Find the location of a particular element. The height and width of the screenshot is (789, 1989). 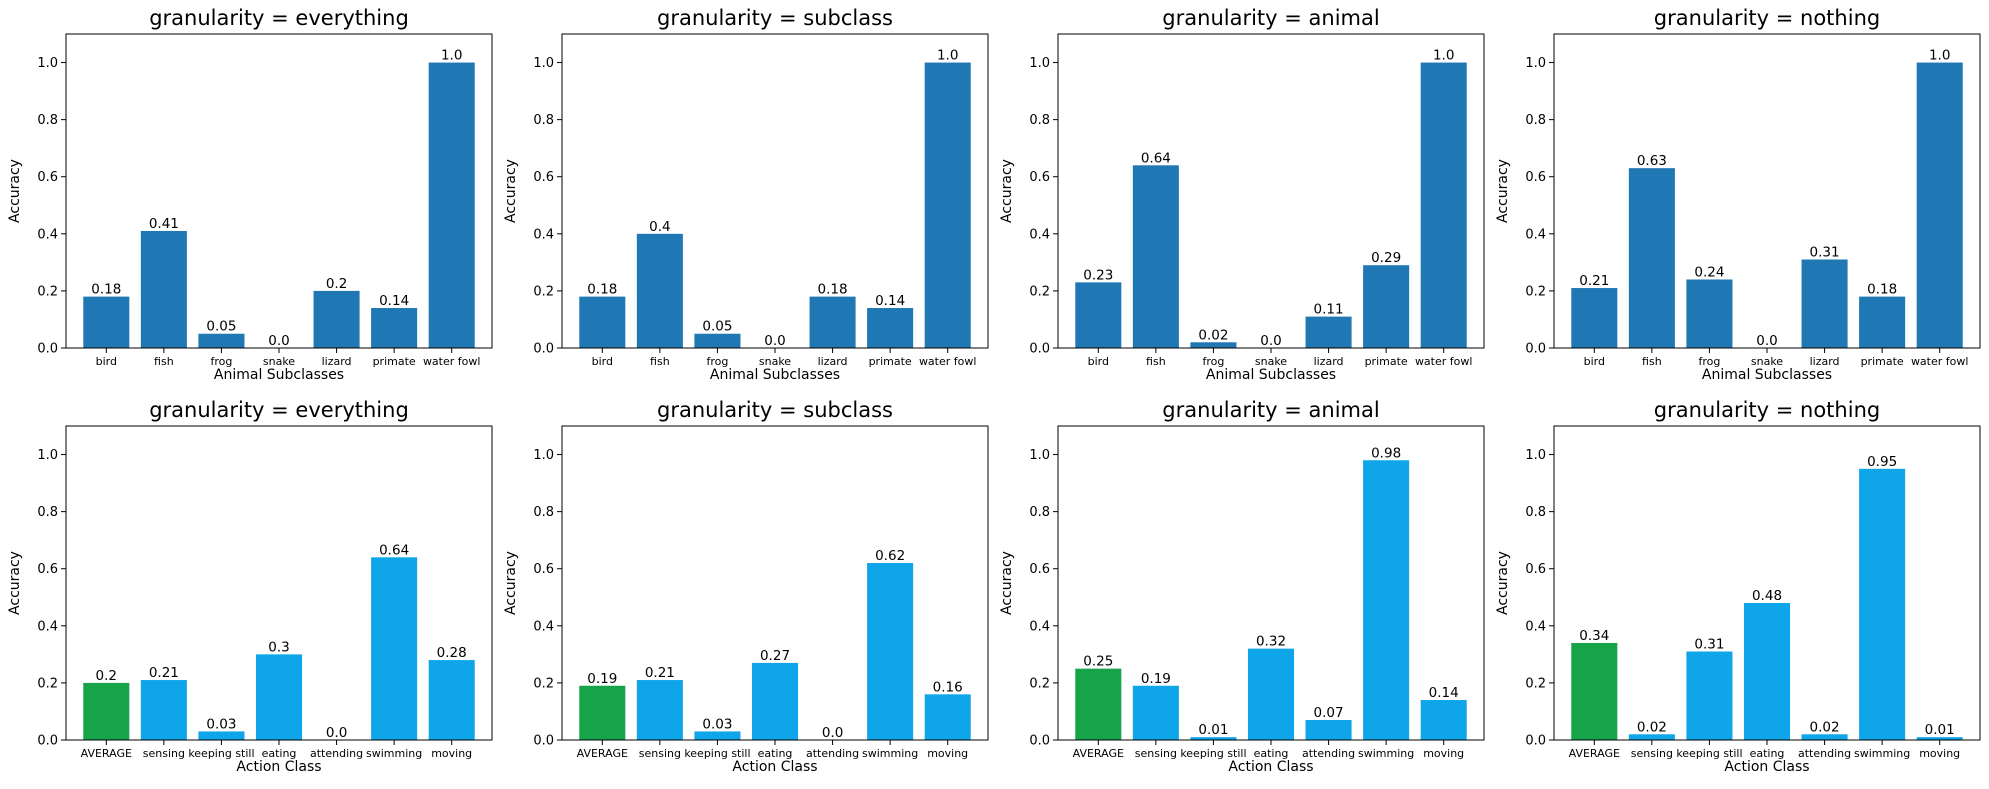

data-label: 0.16 is located at coordinates (948, 687).